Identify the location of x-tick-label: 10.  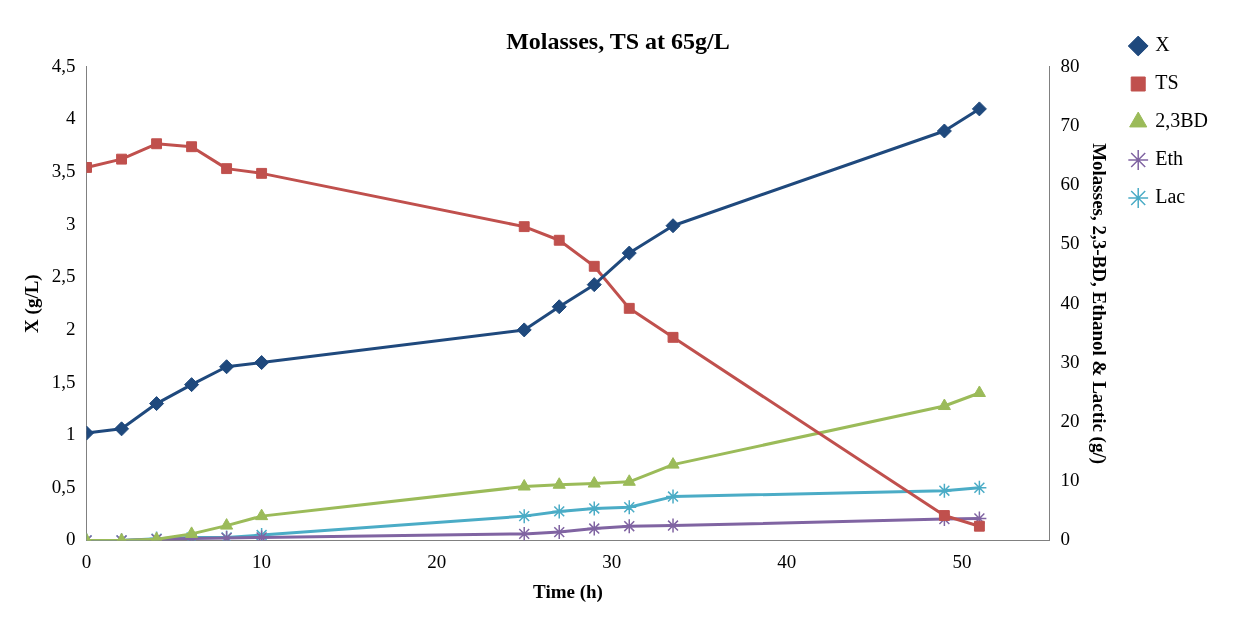
(262, 561).